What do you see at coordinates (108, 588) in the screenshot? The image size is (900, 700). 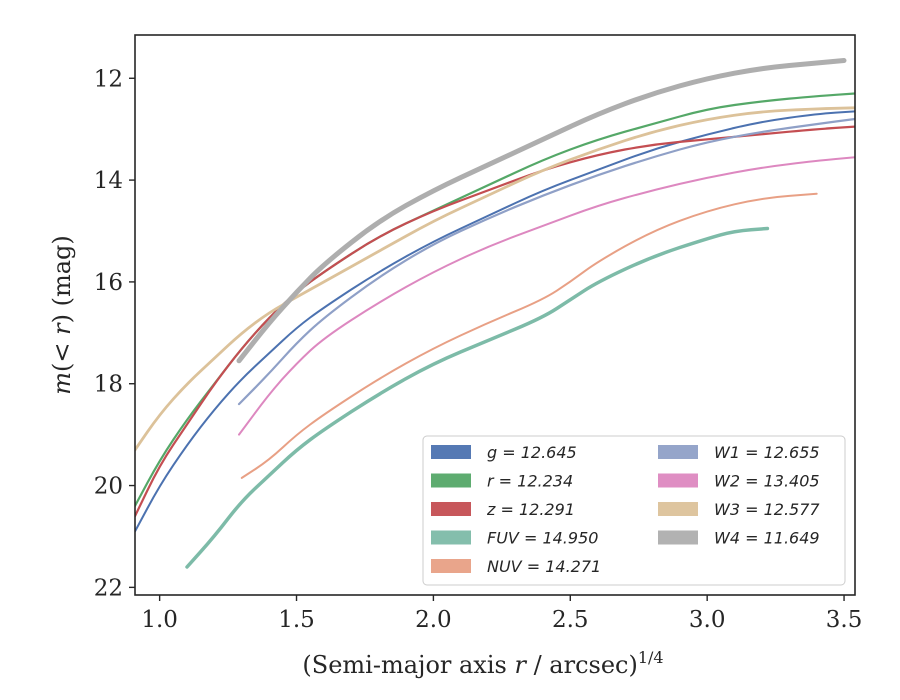 I see `y-tick-label: 22` at bounding box center [108, 588].